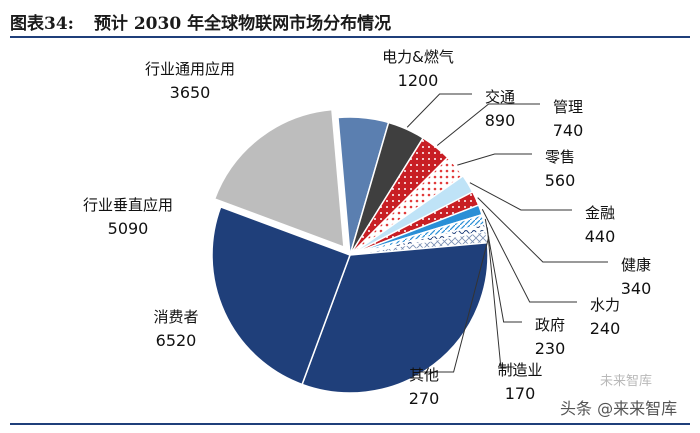 This screenshot has width=700, height=433. I want to click on slice-label-7: 水力, so click(605, 305).